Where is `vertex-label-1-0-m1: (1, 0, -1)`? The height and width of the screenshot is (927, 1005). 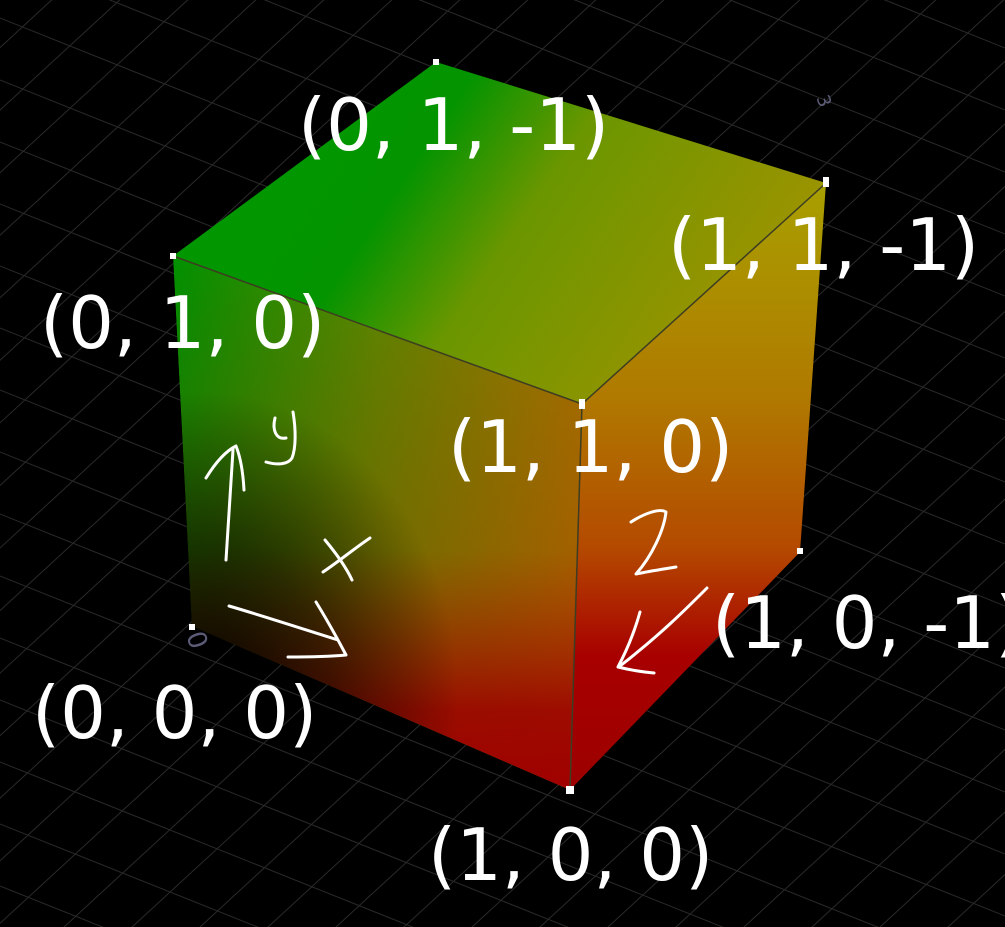
vertex-label-1-0-m1: (1, 0, -1) is located at coordinates (858, 623).